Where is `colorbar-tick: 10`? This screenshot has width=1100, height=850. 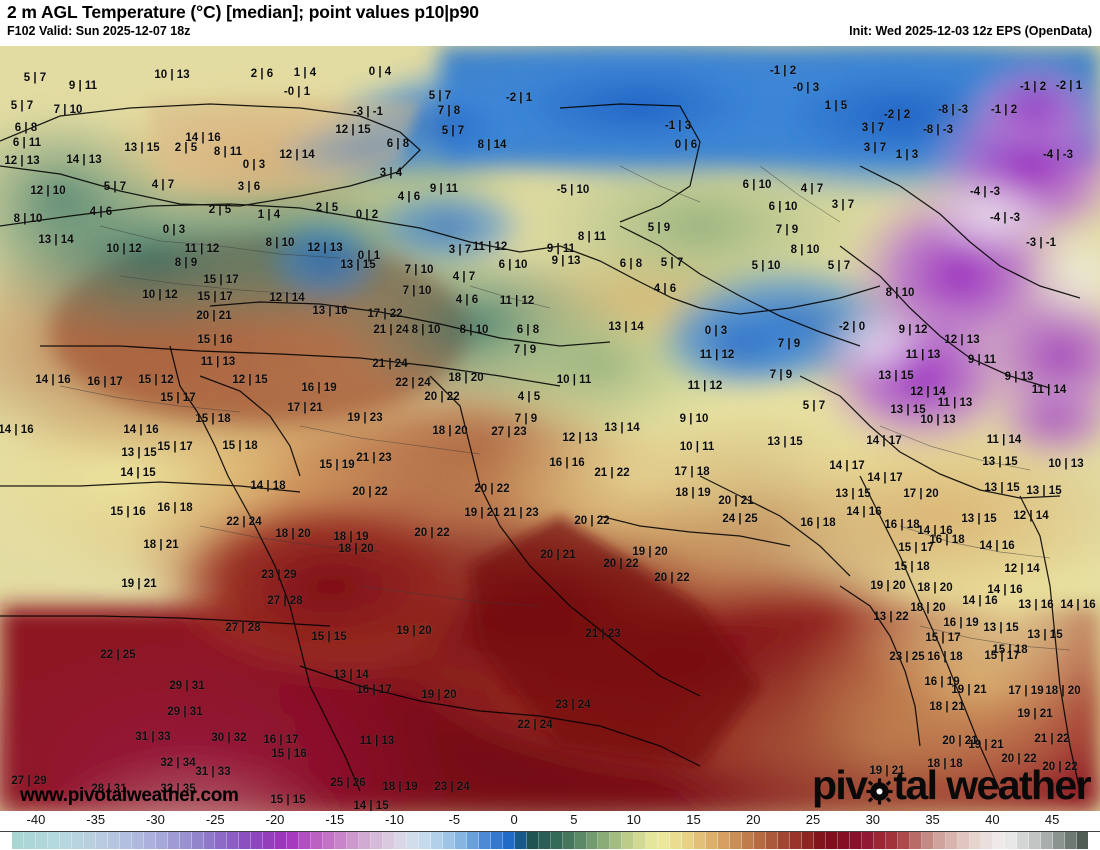
colorbar-tick: 10 is located at coordinates (633, 819).